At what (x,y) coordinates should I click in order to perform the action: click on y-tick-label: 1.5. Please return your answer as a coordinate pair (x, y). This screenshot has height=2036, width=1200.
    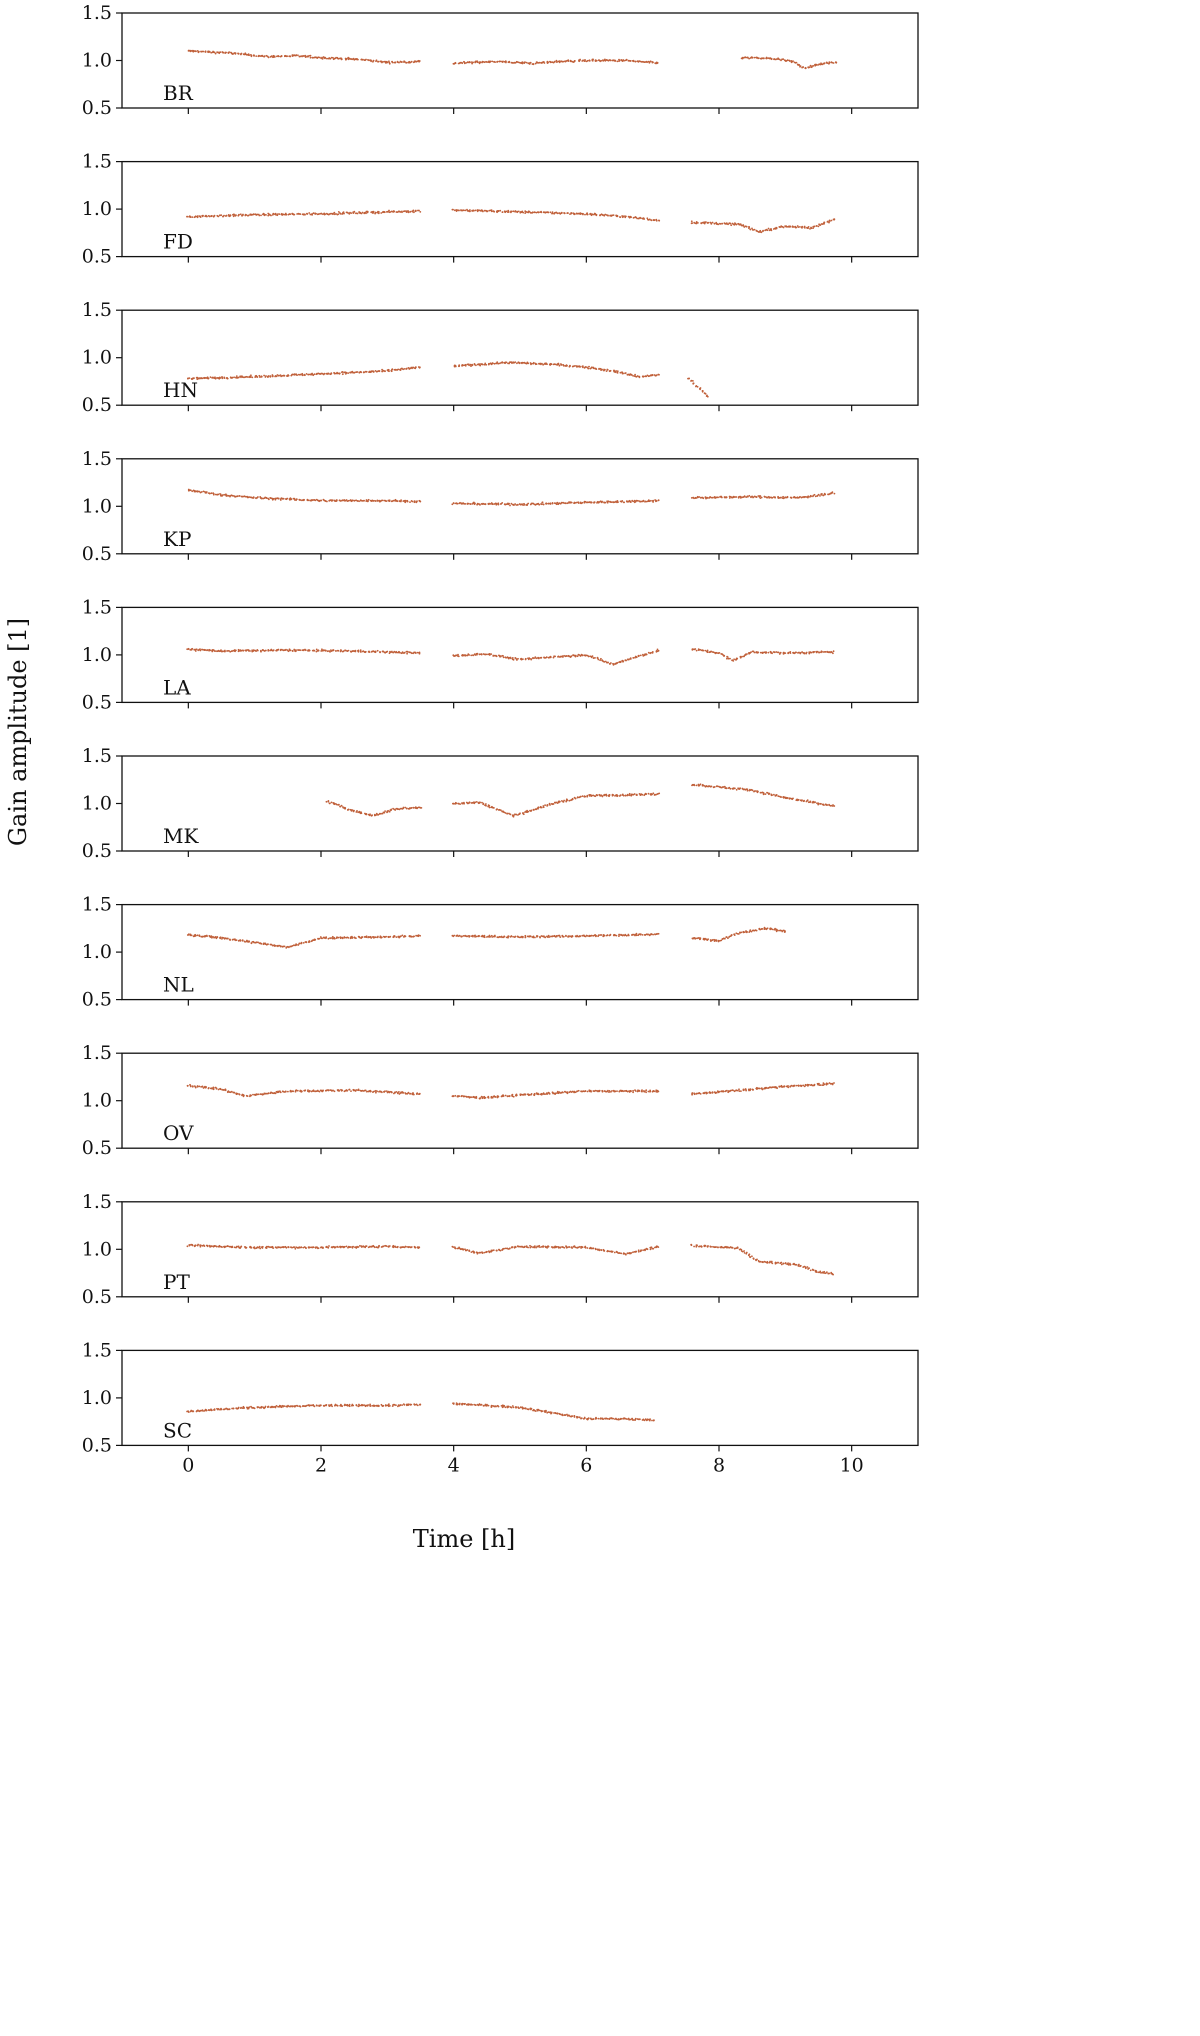
    Looking at the image, I should click on (97, 756).